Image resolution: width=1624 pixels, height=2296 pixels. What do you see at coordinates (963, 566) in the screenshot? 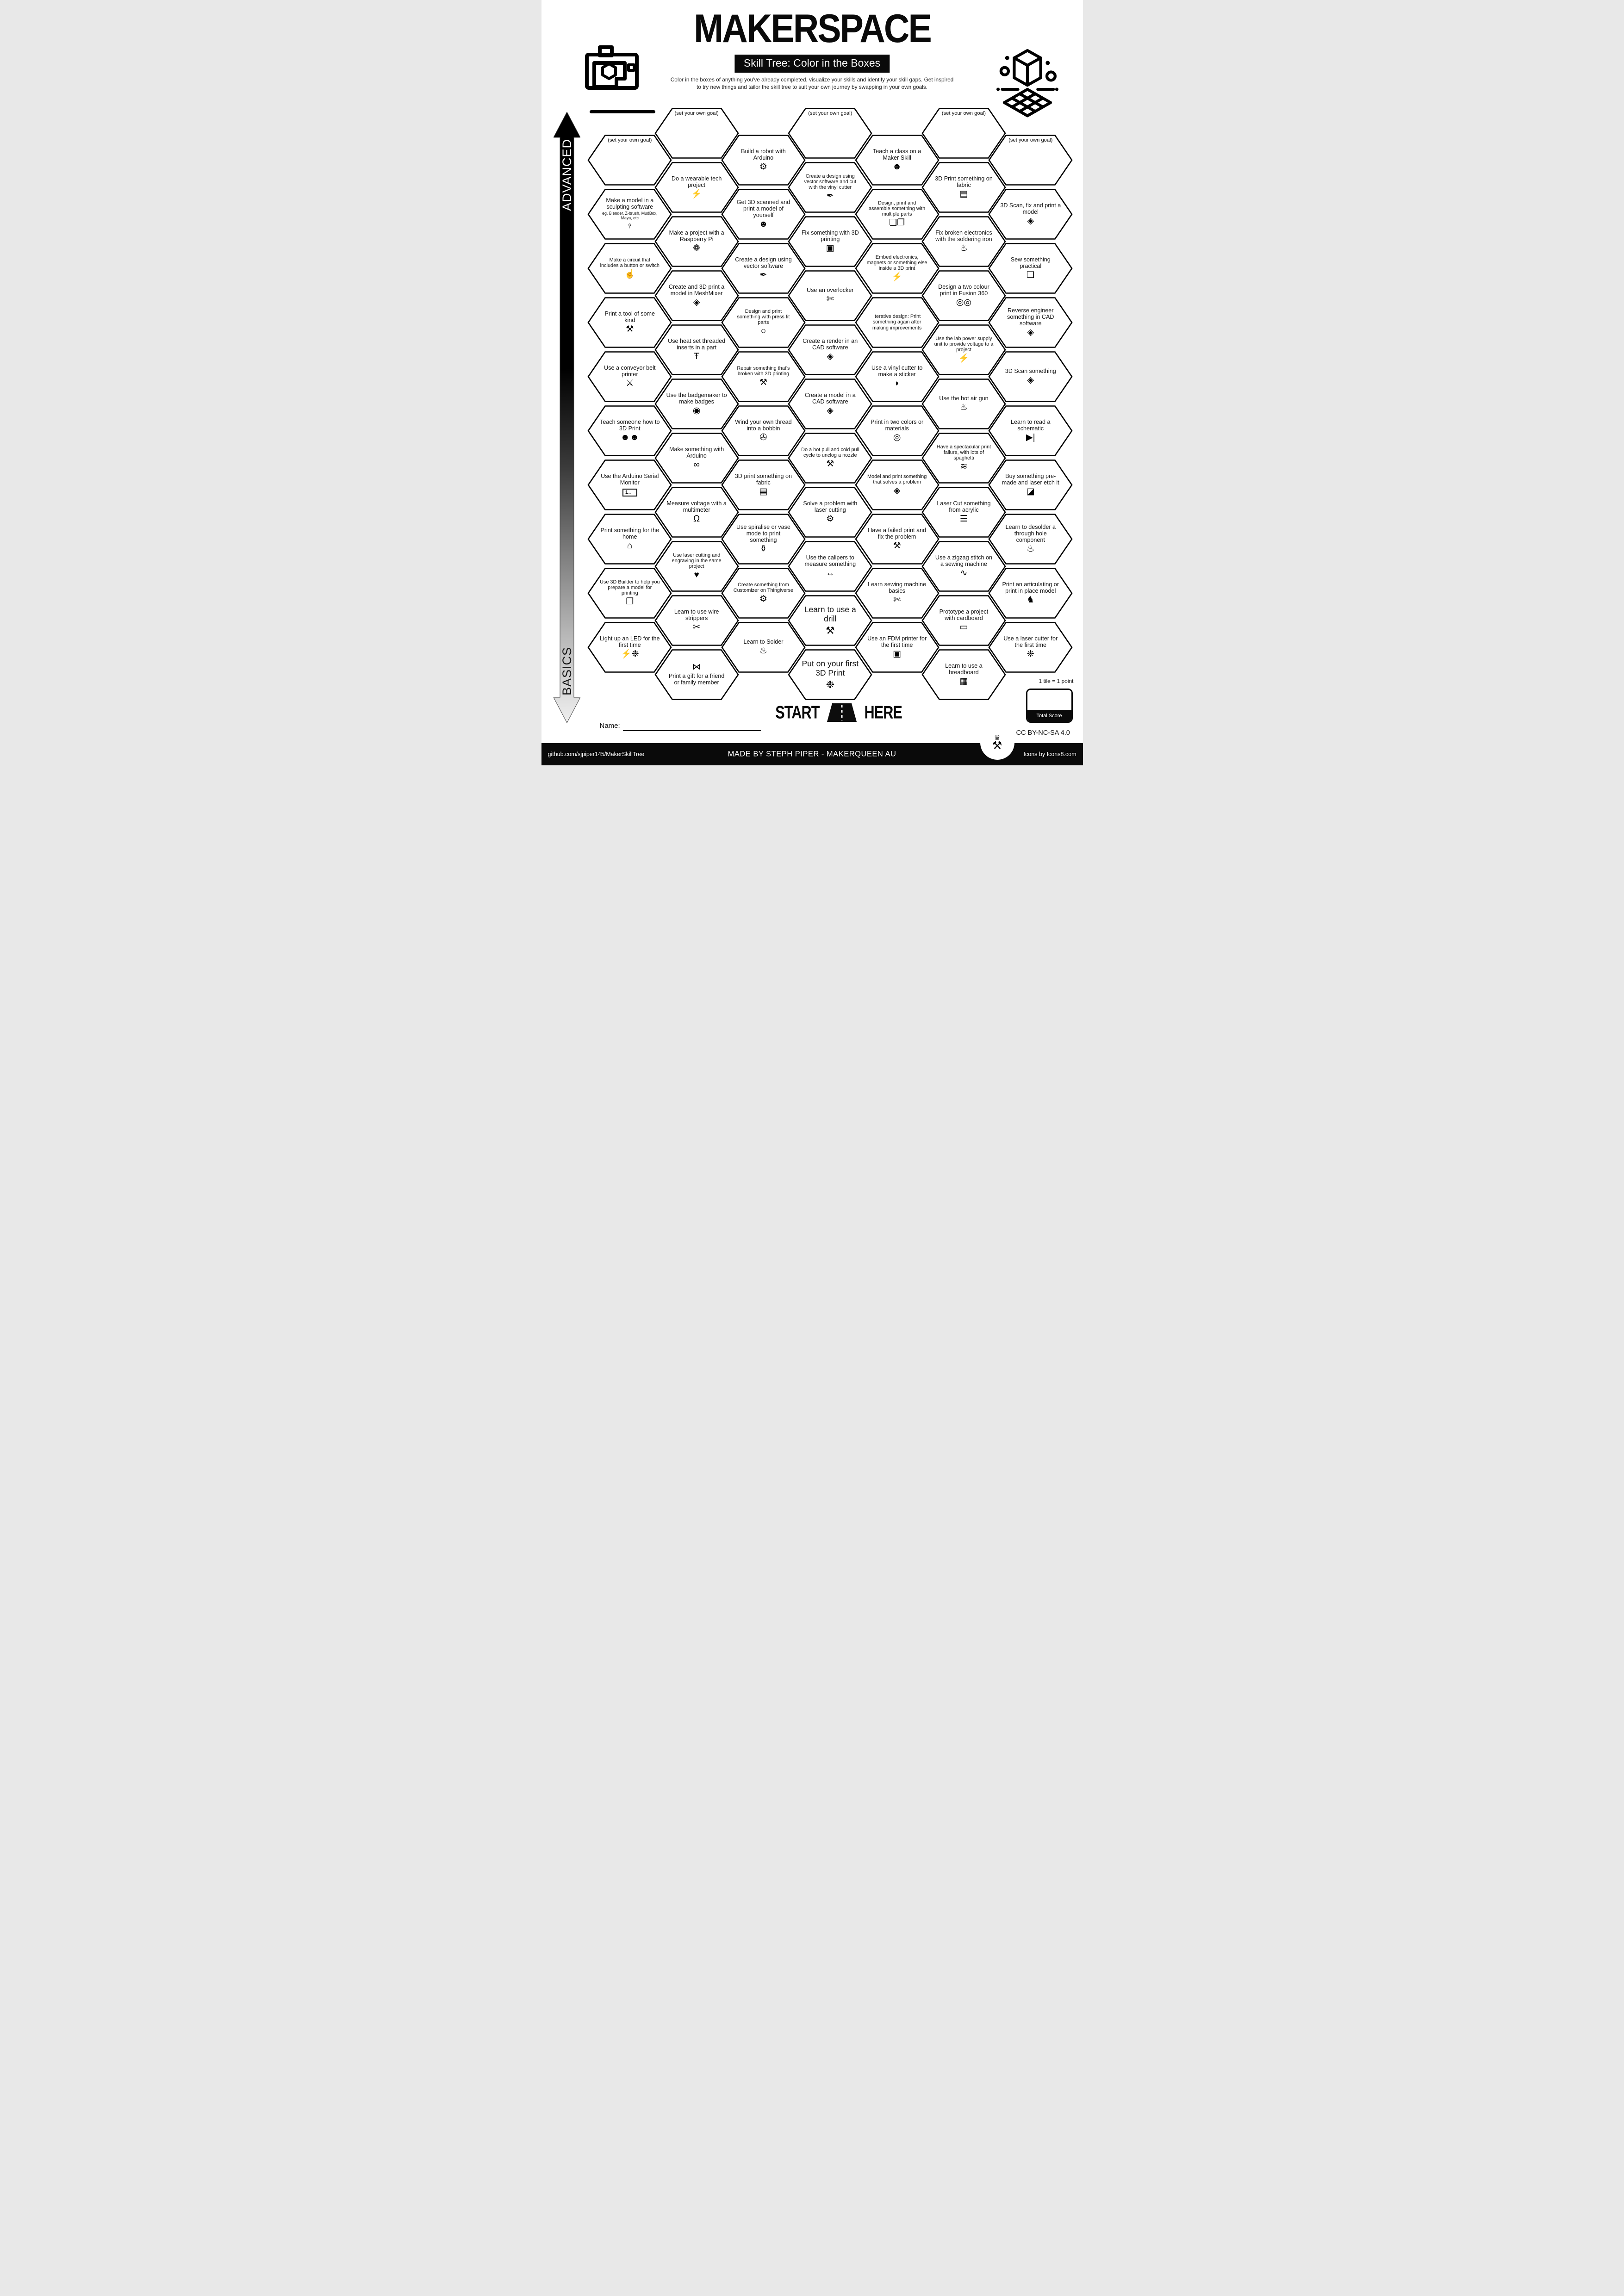
I see `skill-hex: Use a zigzag stitch on a sewing machine ∿` at bounding box center [963, 566].